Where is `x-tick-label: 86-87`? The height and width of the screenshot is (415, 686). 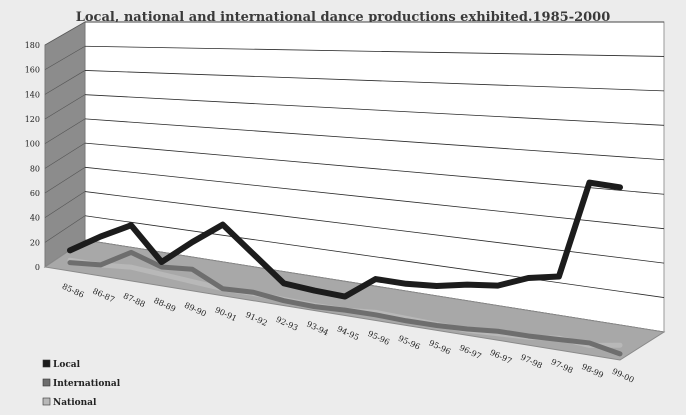
x-tick-label: 86-87 is located at coordinates (103, 296).